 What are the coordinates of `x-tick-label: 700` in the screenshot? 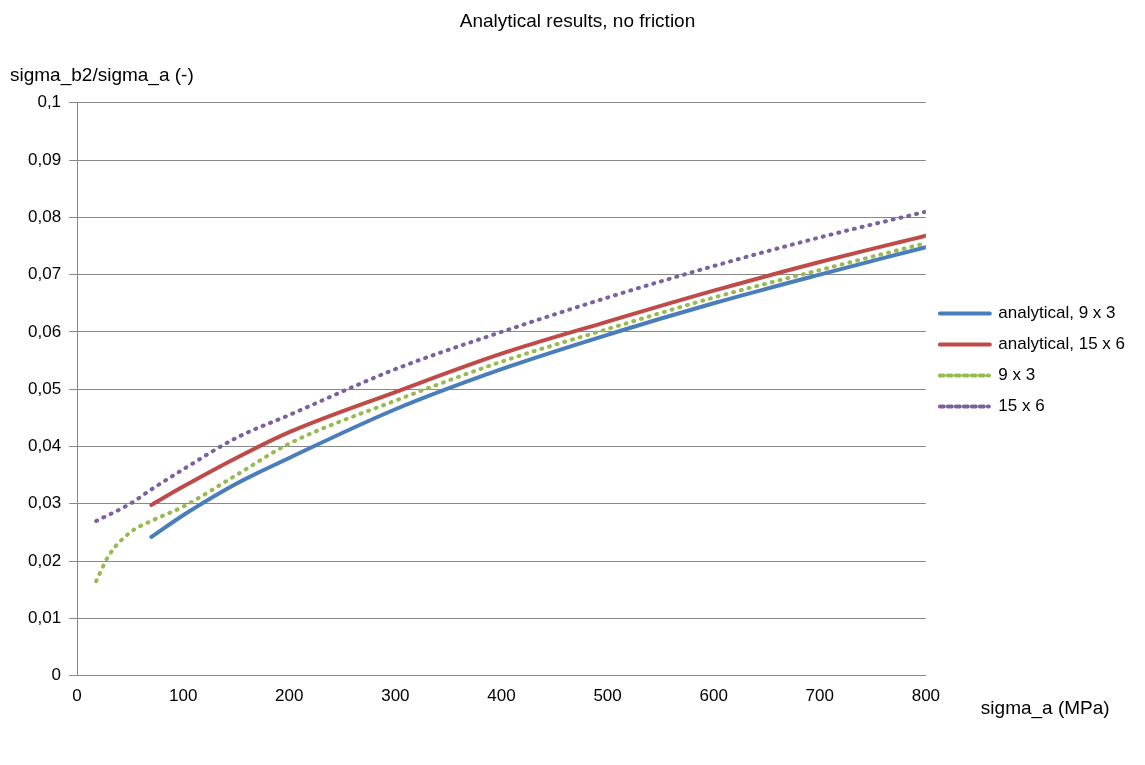 It's located at (819, 696).